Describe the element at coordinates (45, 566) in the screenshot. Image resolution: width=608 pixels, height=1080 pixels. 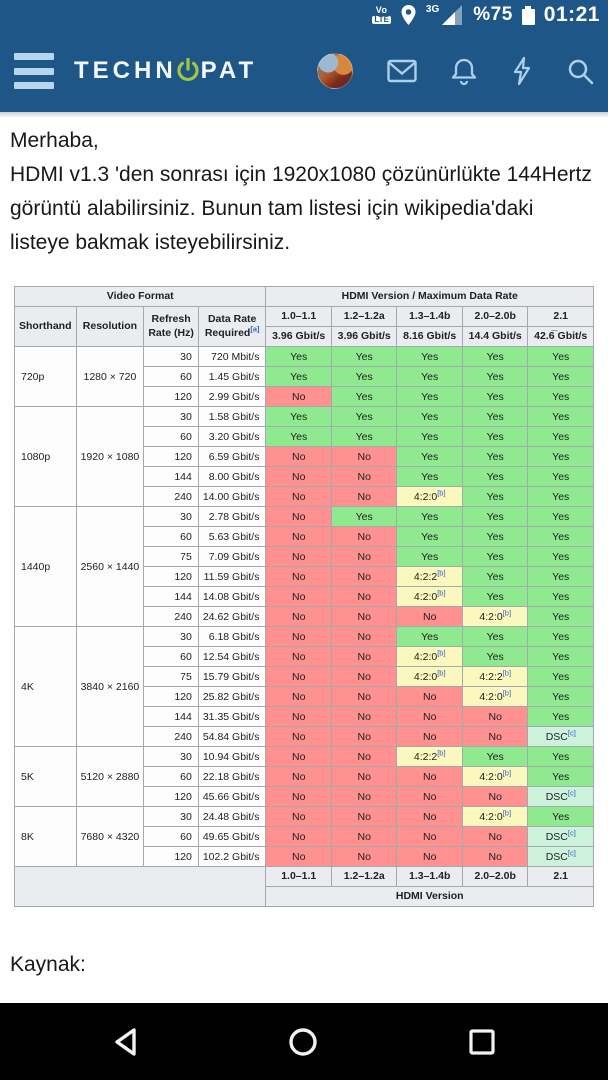
I see `shorthand-cell: 1440p` at that location.